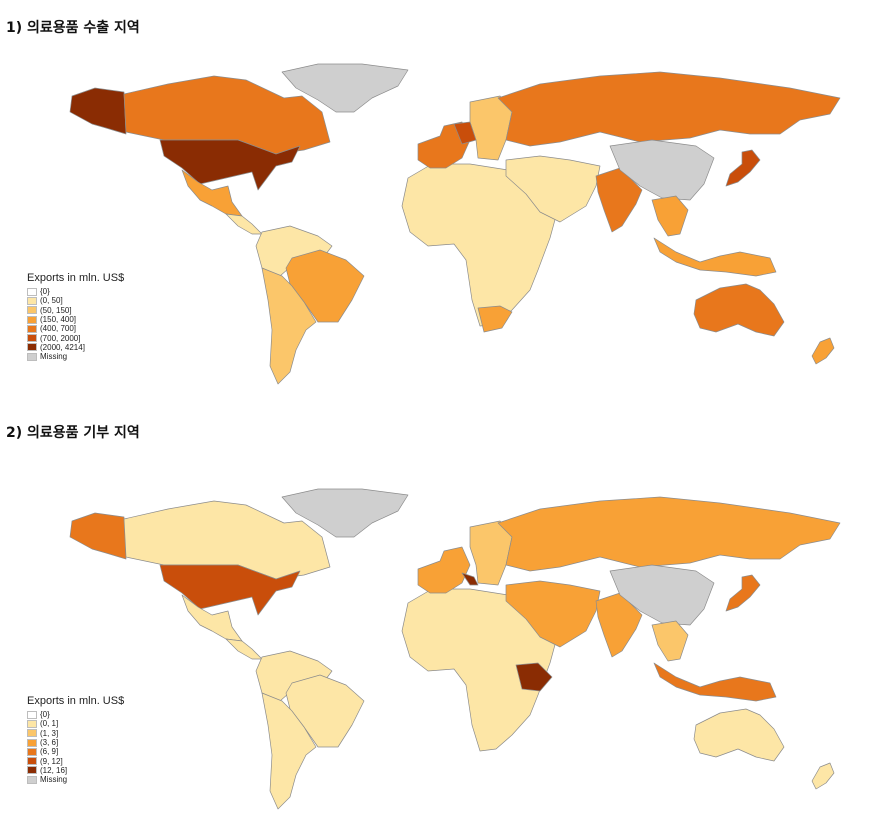  I want to click on region-south-africa, so click(495, 319).